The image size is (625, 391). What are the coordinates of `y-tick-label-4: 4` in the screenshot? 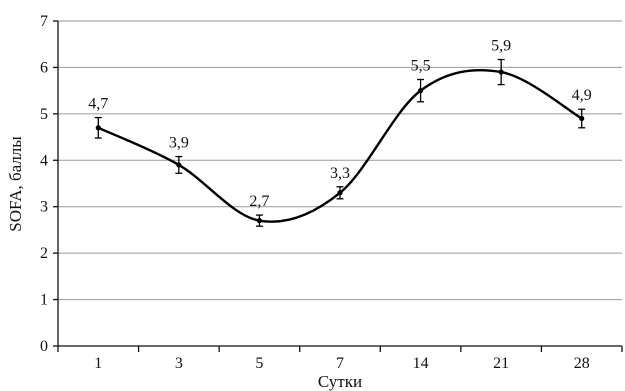 It's located at (44, 160).